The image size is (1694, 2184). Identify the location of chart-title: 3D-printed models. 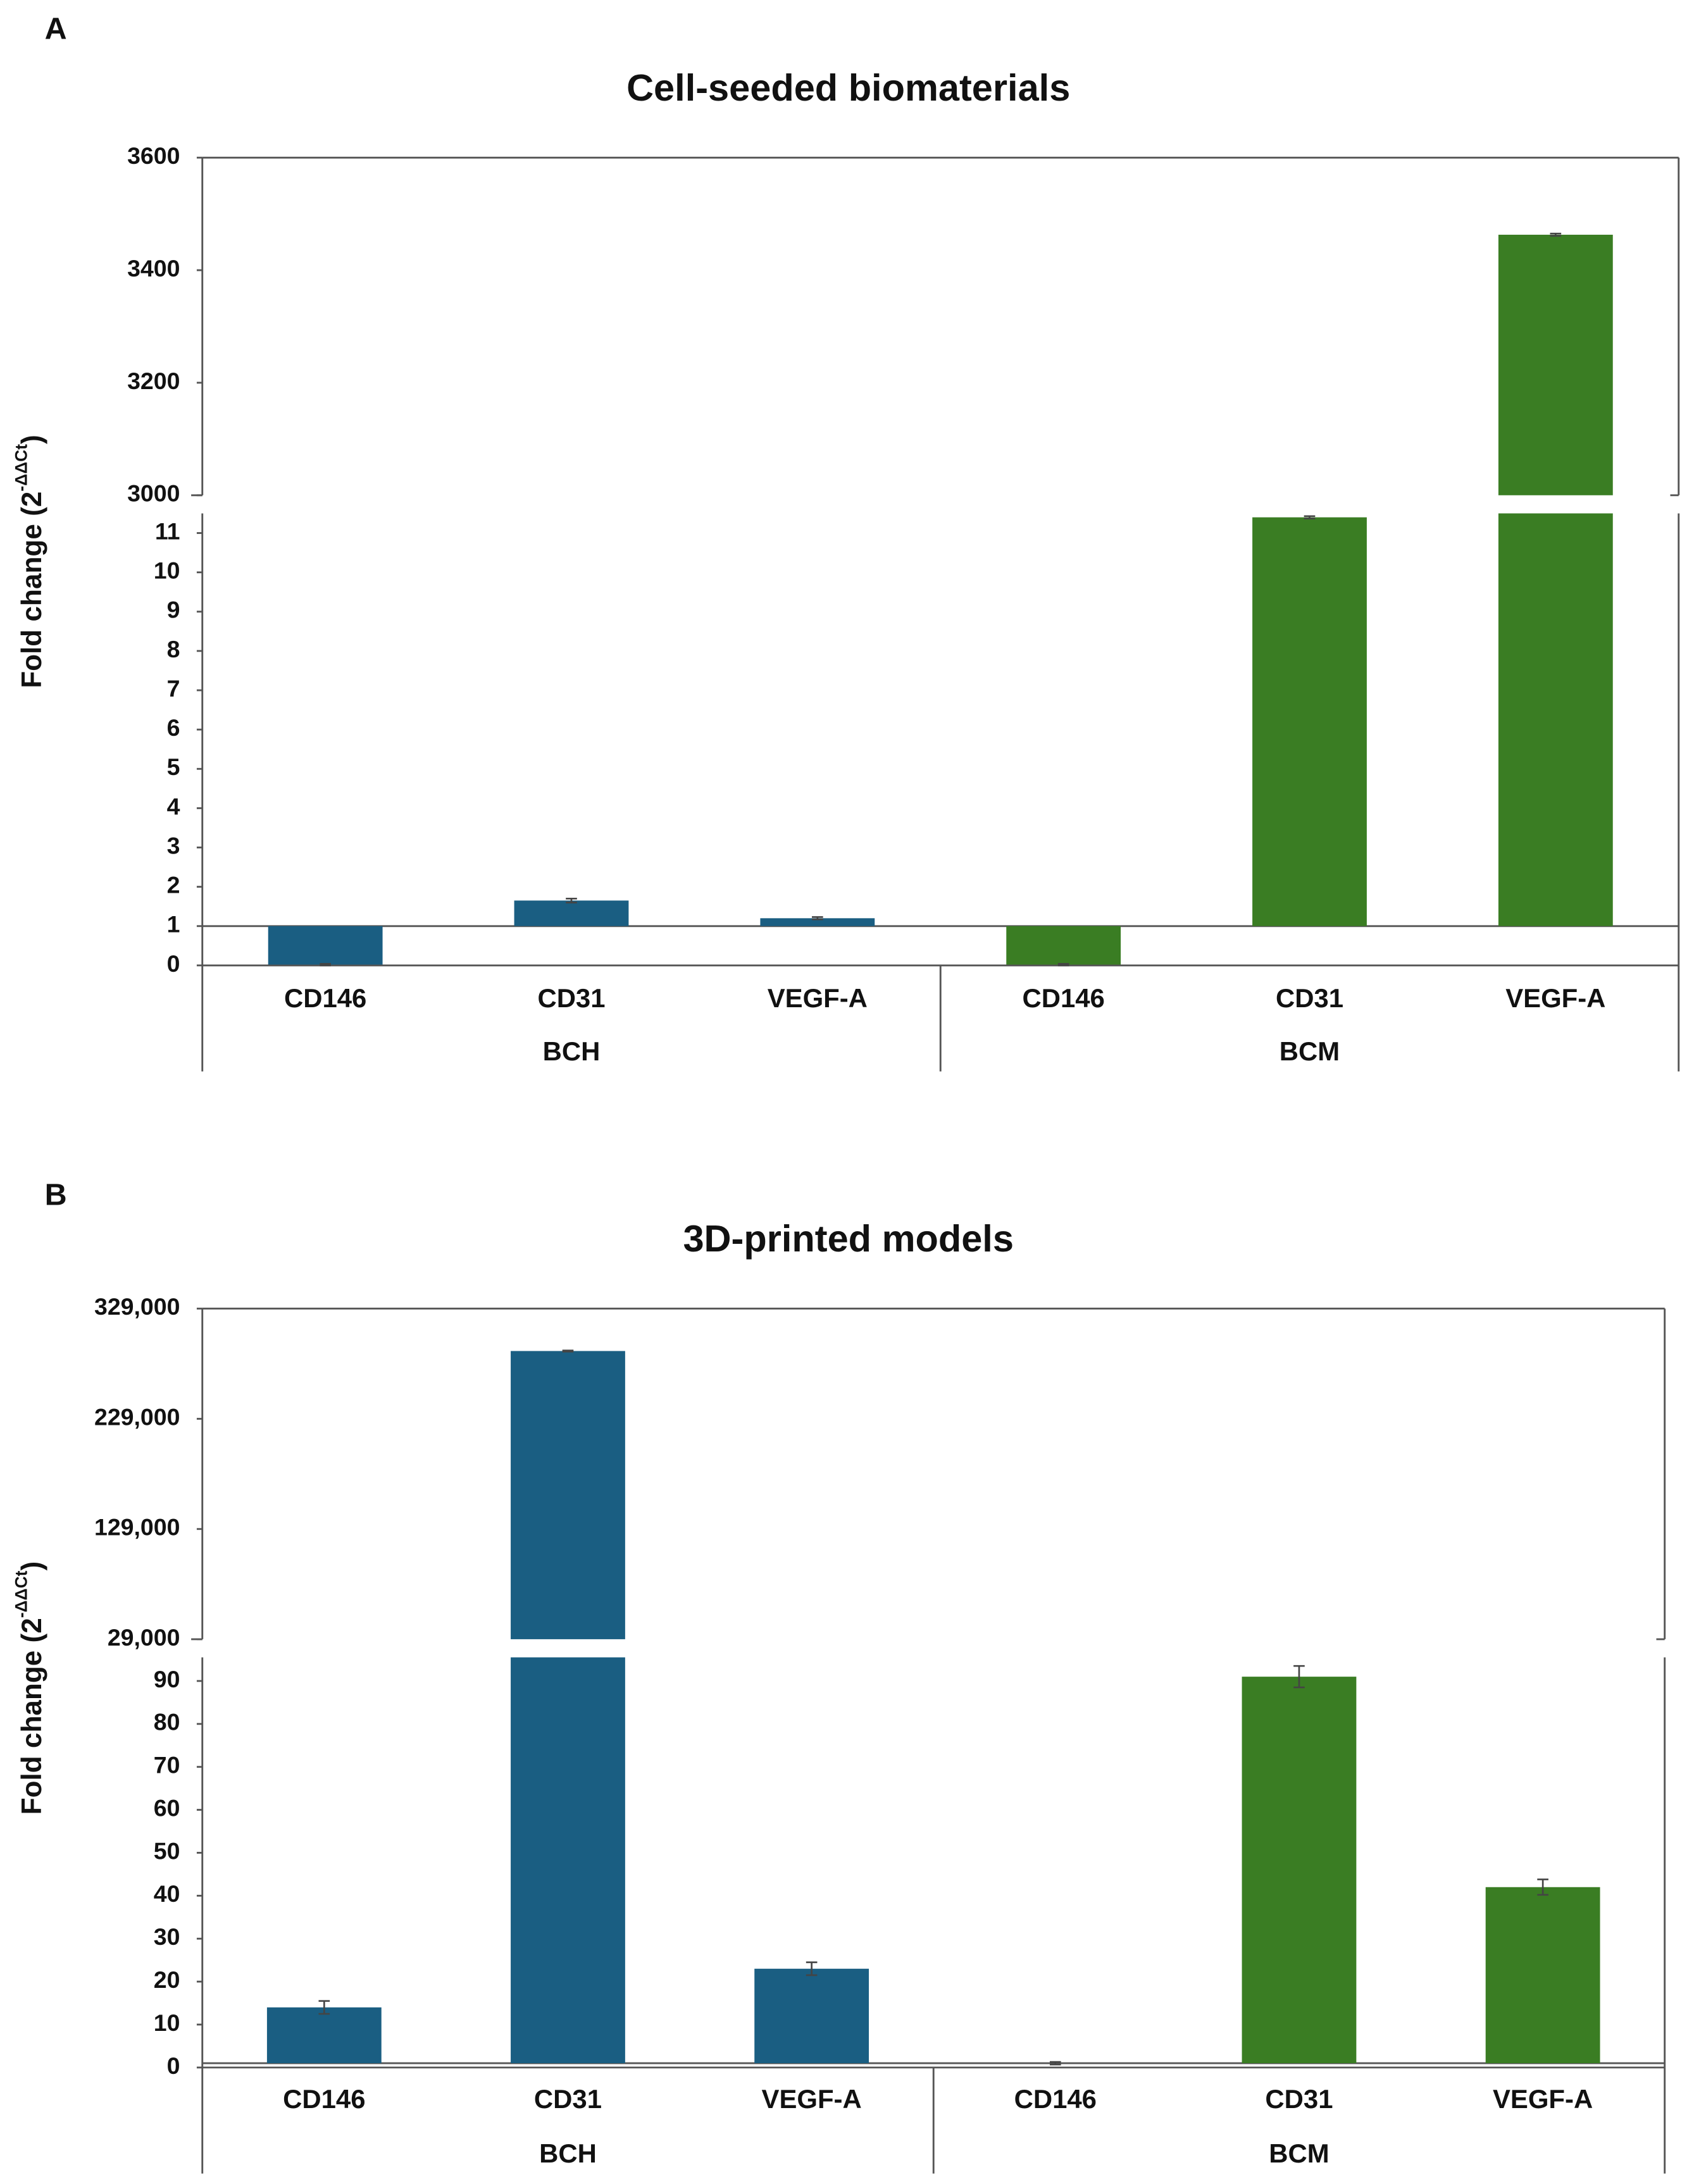
(848, 1238).